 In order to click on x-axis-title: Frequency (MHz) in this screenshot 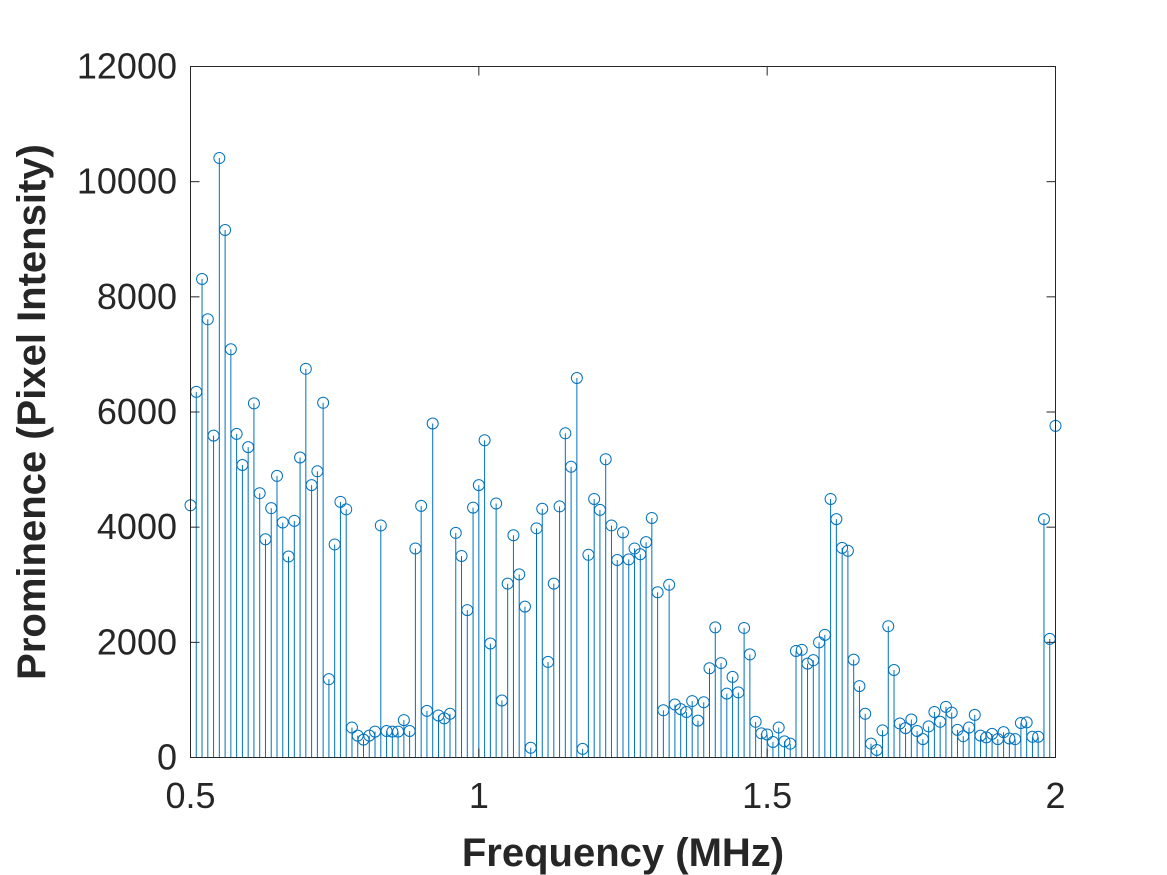, I will do `click(623, 853)`.